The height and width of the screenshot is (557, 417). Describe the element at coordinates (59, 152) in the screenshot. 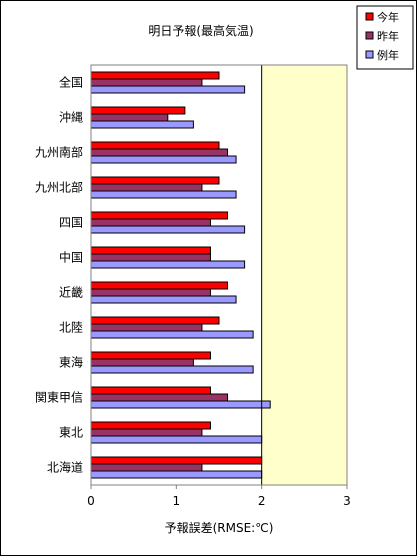

I see `category-label: 九州南部` at that location.